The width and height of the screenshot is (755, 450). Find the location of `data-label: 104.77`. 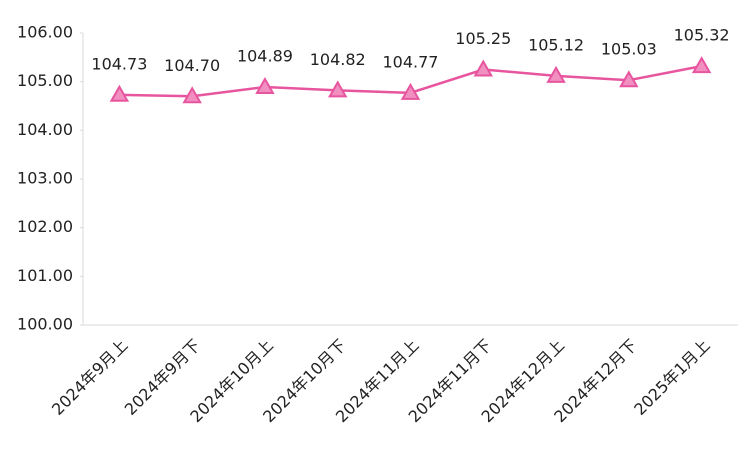

data-label: 104.77 is located at coordinates (411, 61).